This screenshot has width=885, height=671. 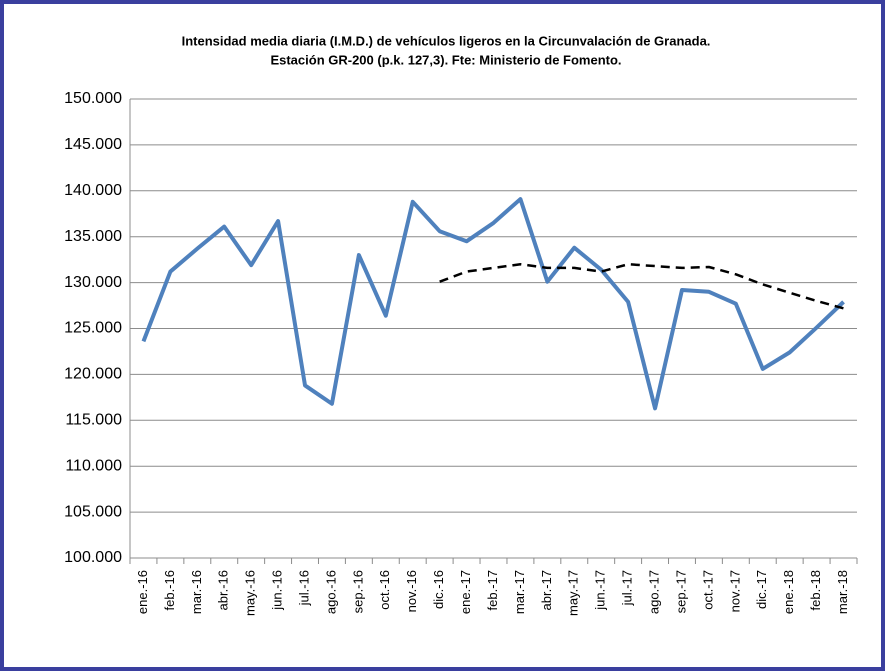 What do you see at coordinates (93, 144) in the screenshot?
I see `y-tick-label: 145.000` at bounding box center [93, 144].